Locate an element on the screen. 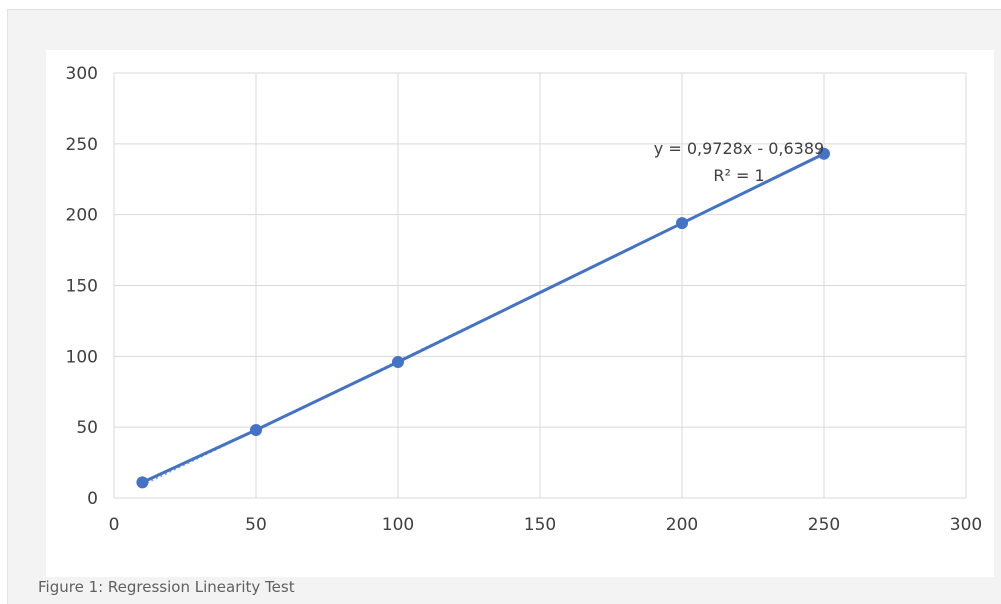 Image resolution: width=1001 pixels, height=604 pixels. y-tick-label: 50 is located at coordinates (87, 428).